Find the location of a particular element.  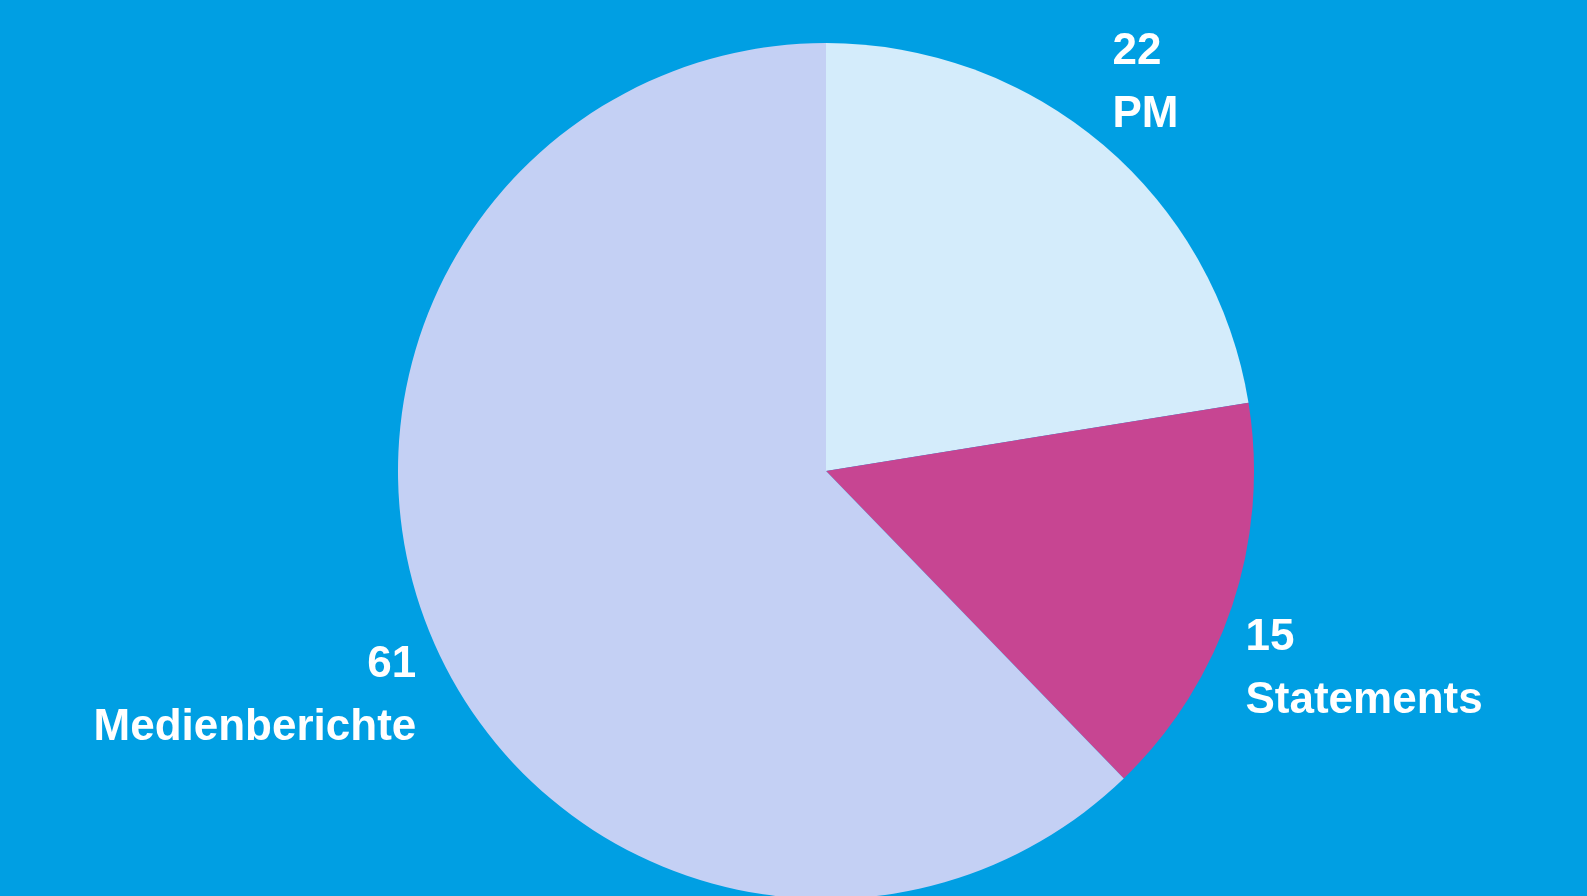

data-label: 22 is located at coordinates (1137, 49).